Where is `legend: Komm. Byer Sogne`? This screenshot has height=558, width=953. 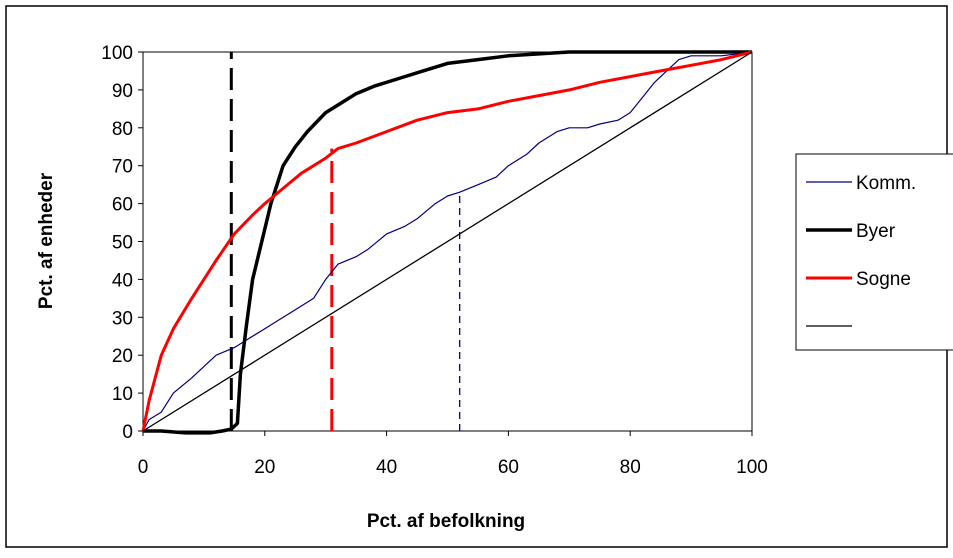
legend: Komm. Byer Sogne is located at coordinates (874, 252).